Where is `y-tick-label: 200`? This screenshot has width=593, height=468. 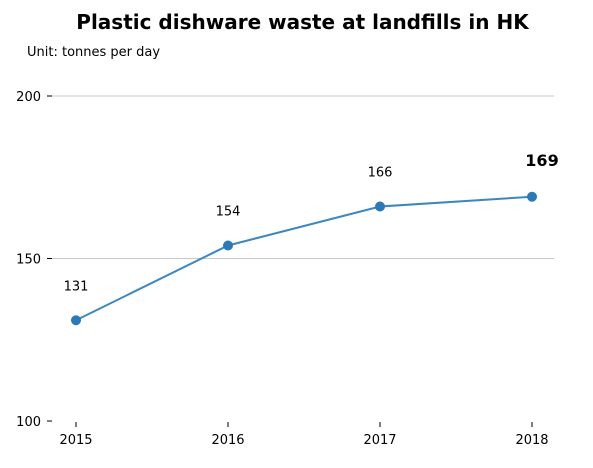
y-tick-label: 200 is located at coordinates (28, 97).